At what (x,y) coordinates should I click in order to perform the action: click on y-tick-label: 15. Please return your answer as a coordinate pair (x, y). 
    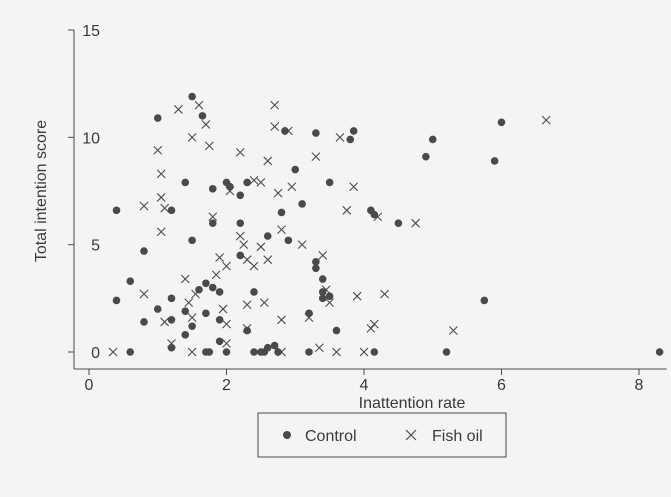
    Looking at the image, I should click on (91, 31).